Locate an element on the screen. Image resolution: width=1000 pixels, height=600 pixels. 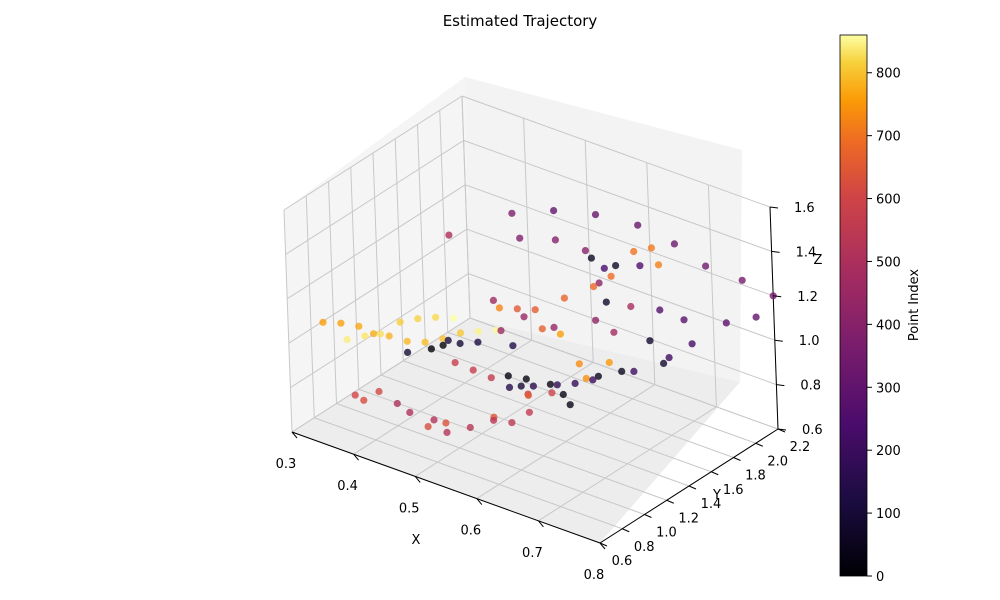
x-tick-label: 0.3 is located at coordinates (286, 464).